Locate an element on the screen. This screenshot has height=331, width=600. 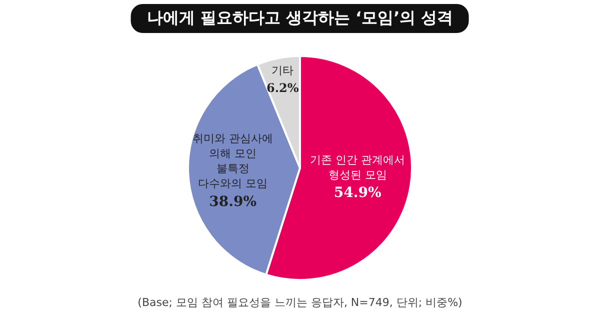
data-label: 6.2% is located at coordinates (283, 88).